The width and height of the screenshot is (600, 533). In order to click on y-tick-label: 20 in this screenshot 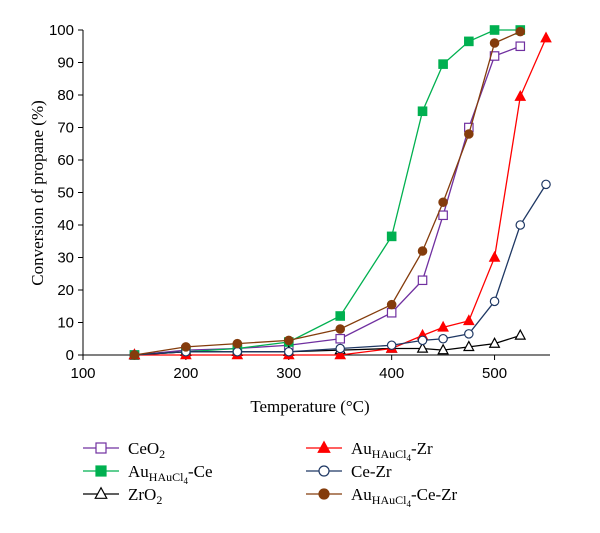, I will do `click(65, 290)`.